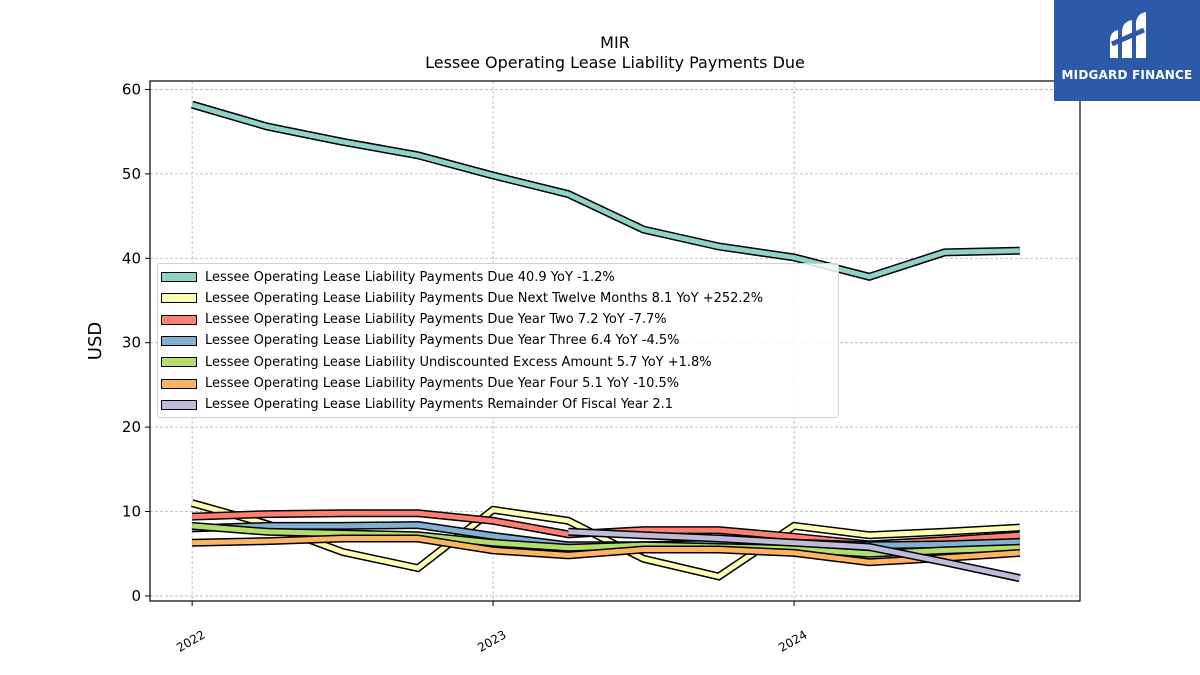 The height and width of the screenshot is (675, 1200). Describe the element at coordinates (491, 640) in the screenshot. I see `x-tick-label: 2023` at that location.